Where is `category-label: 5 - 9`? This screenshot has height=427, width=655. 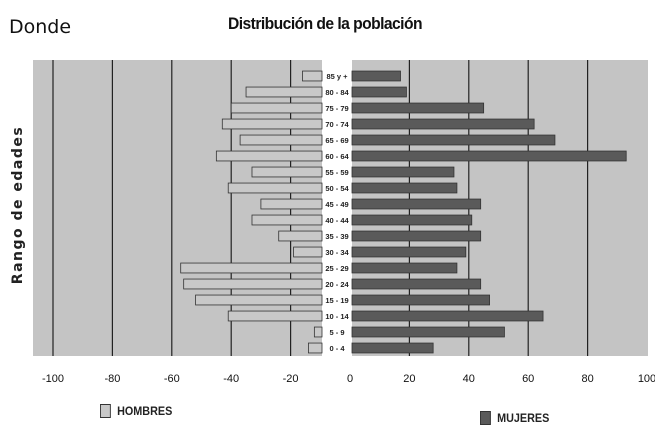
category-label: 5 - 9 is located at coordinates (336, 332).